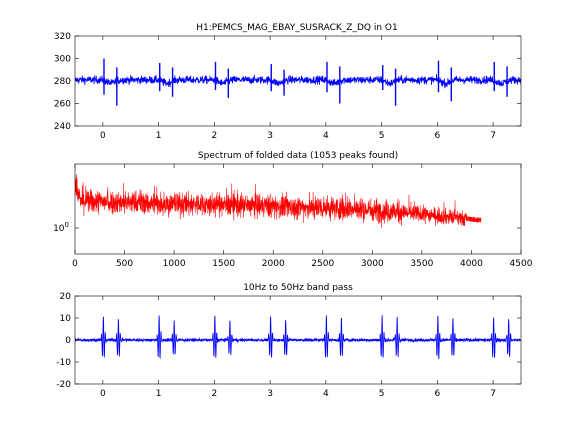 This screenshot has height=432, width=576. What do you see at coordinates (287, 227) in the screenshot?
I see `y-axis: 100` at bounding box center [287, 227].